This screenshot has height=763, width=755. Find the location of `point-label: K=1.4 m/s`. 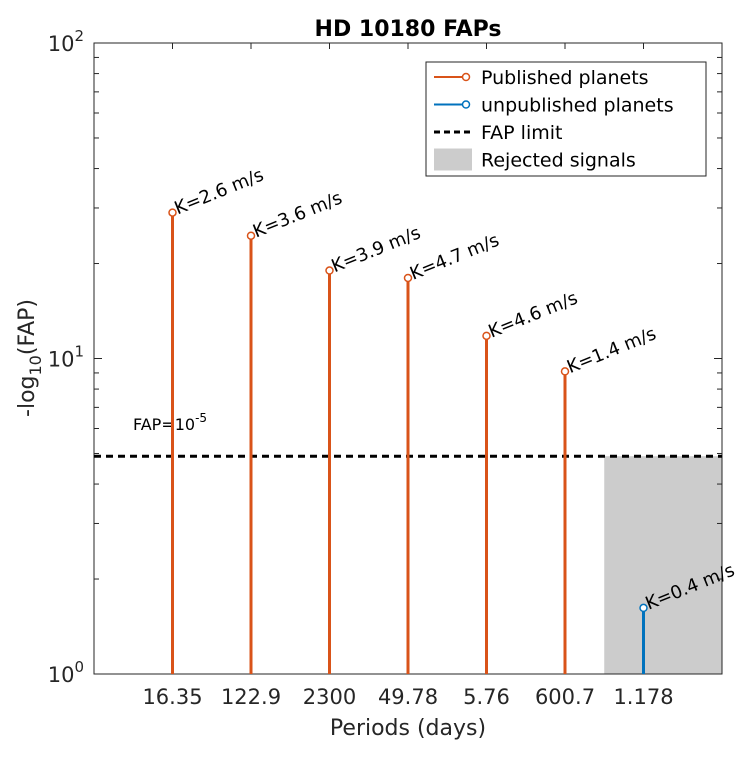

point-label: K=1.4 m/s is located at coordinates (611, 350).